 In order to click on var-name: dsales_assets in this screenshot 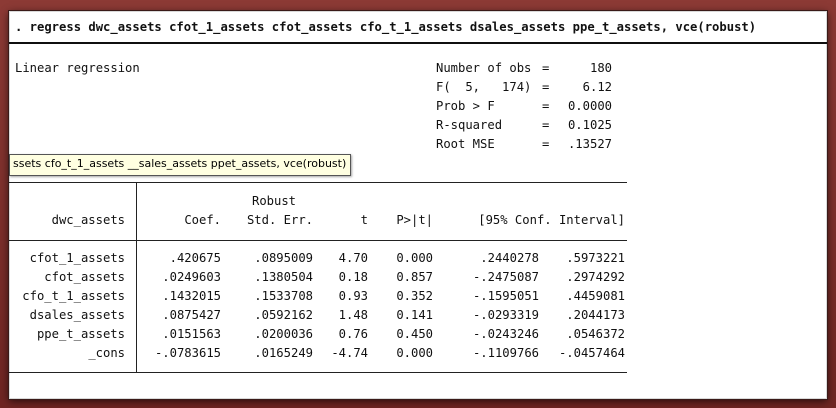, I will do `click(77, 315)`.